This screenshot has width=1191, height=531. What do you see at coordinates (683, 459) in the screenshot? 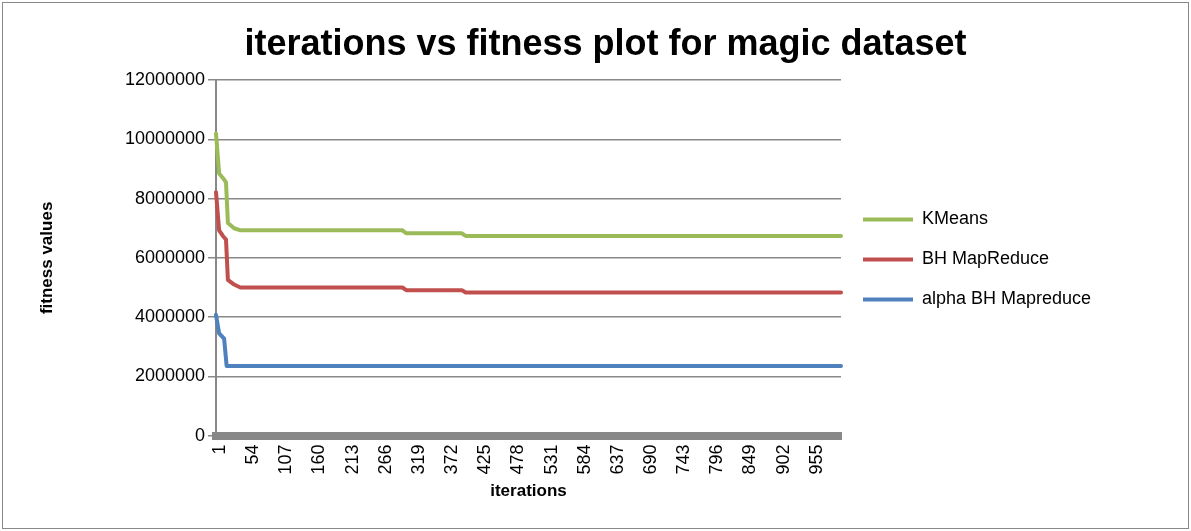
I see `x-tick-label: 743` at bounding box center [683, 459].